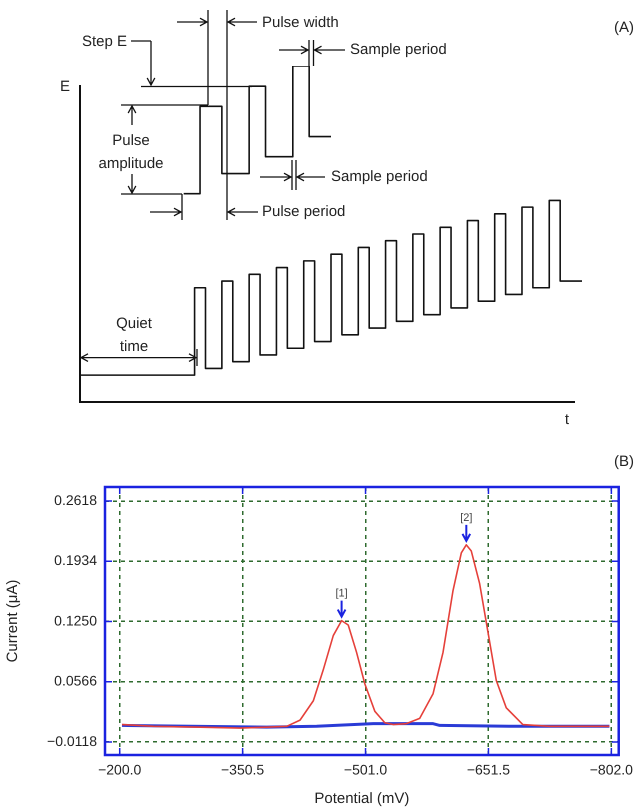  Describe the element at coordinates (76, 560) in the screenshot. I see `y-tick-label: 0.1934` at that location.